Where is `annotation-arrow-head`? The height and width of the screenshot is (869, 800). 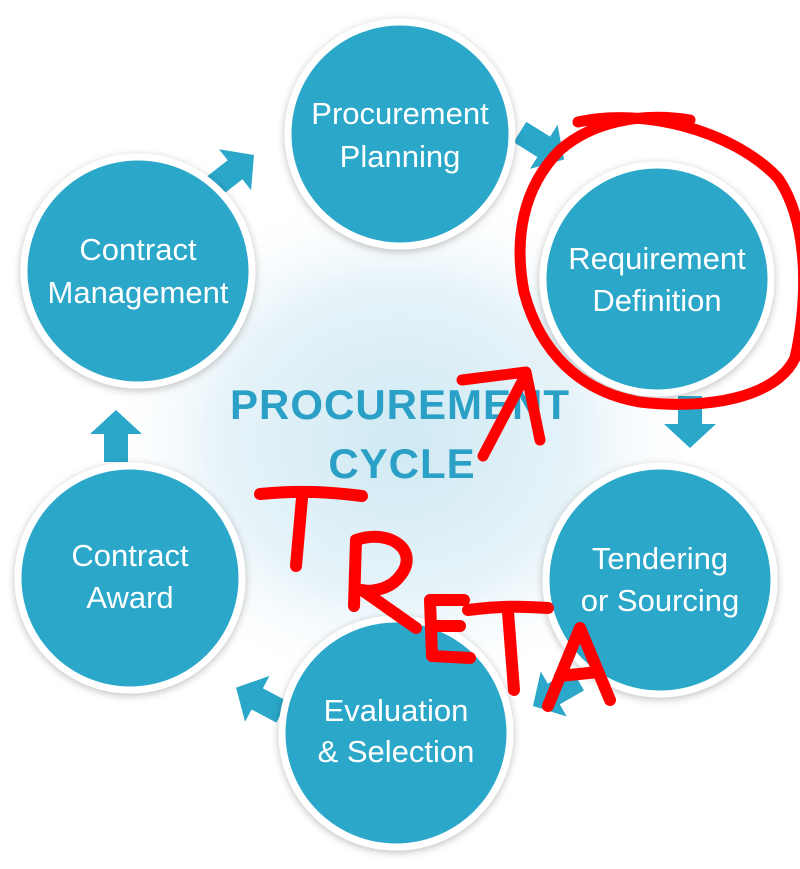
annotation-arrow-head is located at coordinates (501, 406).